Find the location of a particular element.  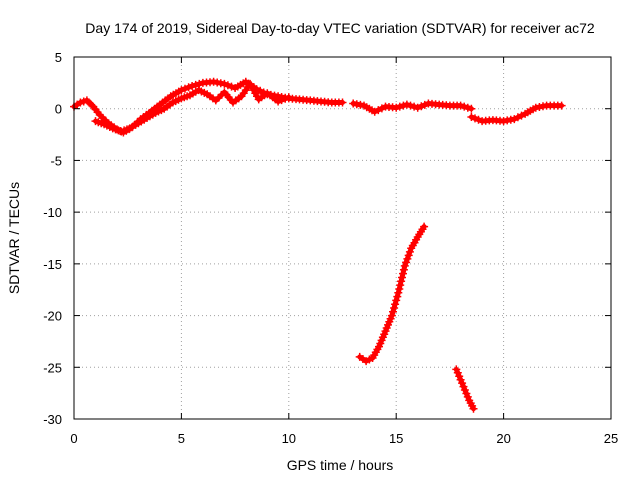

y-tick-label: -30 is located at coordinates (52, 419).